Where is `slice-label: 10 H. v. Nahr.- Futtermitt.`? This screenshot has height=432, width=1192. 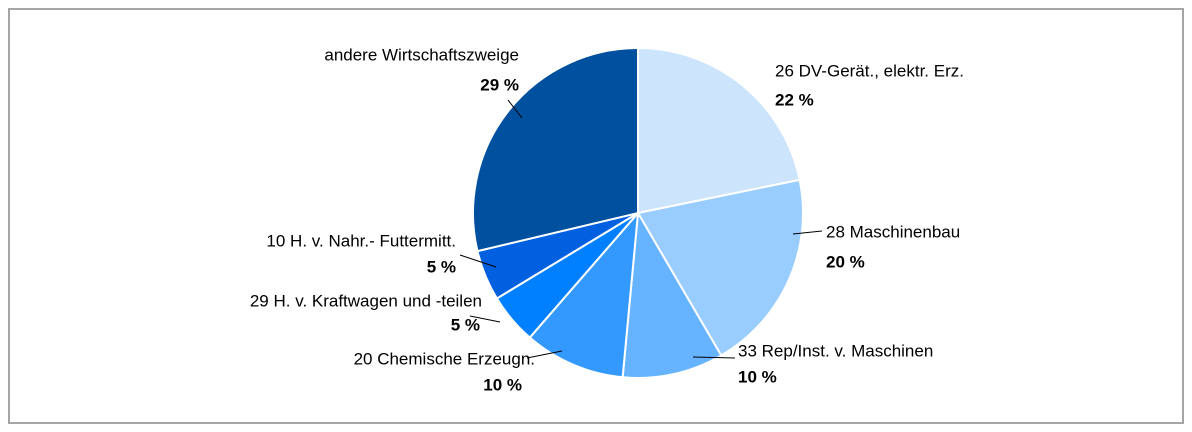
slice-label: 10 H. v. Nahr.- Futtermitt. is located at coordinates (361, 240).